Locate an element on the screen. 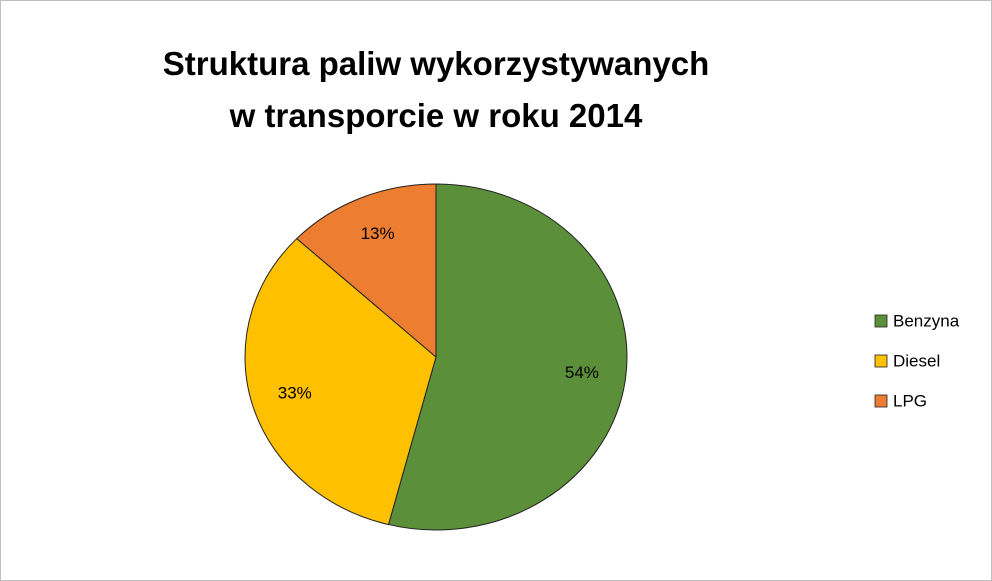  legend-label: Diesel is located at coordinates (916, 360).